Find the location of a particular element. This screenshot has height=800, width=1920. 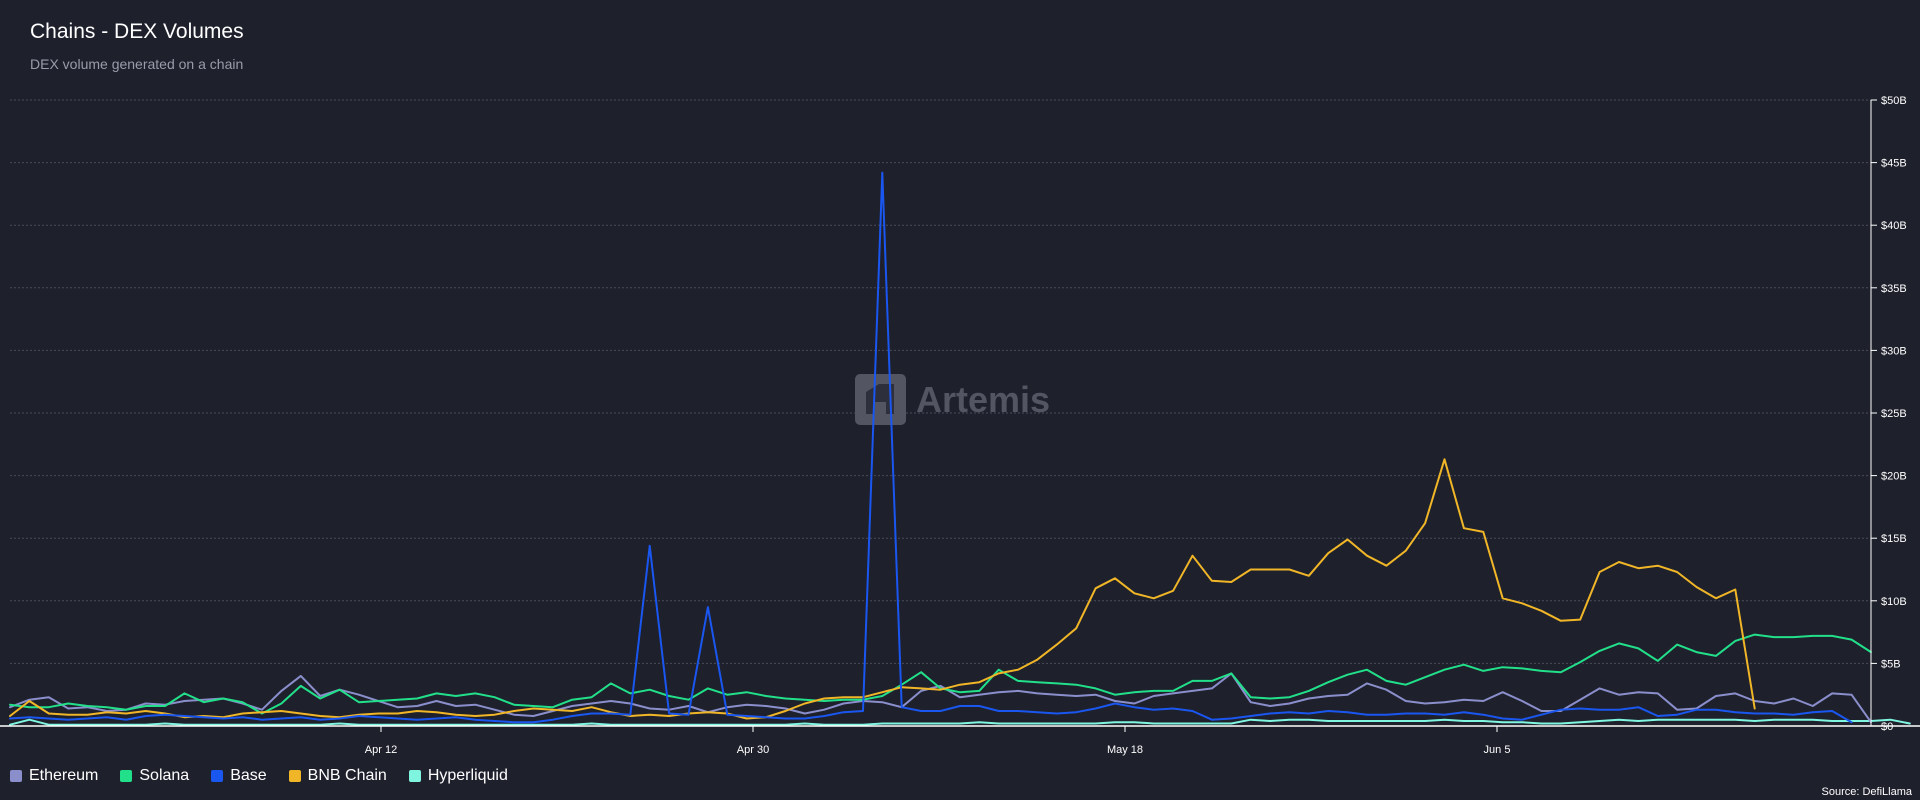

y-tick-label: $50B is located at coordinates (1894, 101).